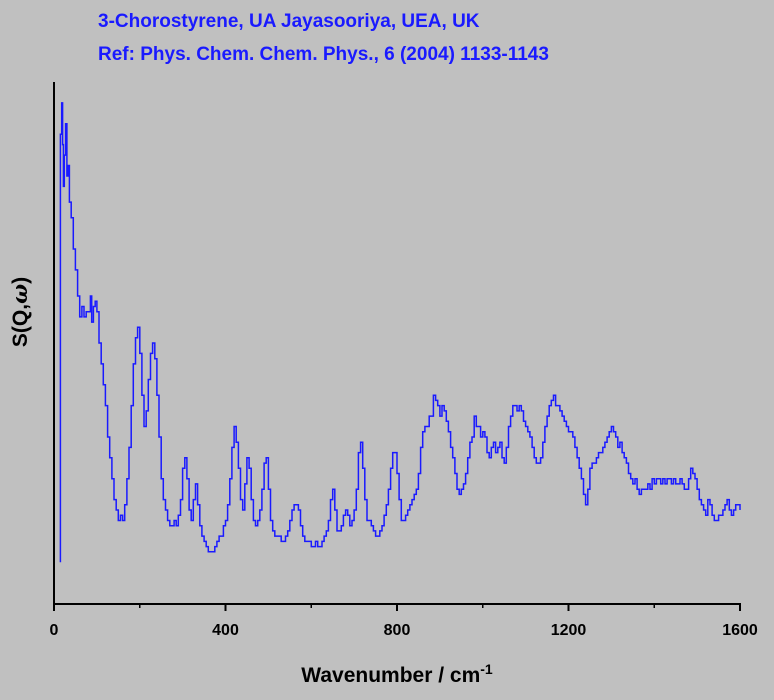 The height and width of the screenshot is (700, 774). I want to click on y-axis-title-symbol: ω, so click(19, 294).